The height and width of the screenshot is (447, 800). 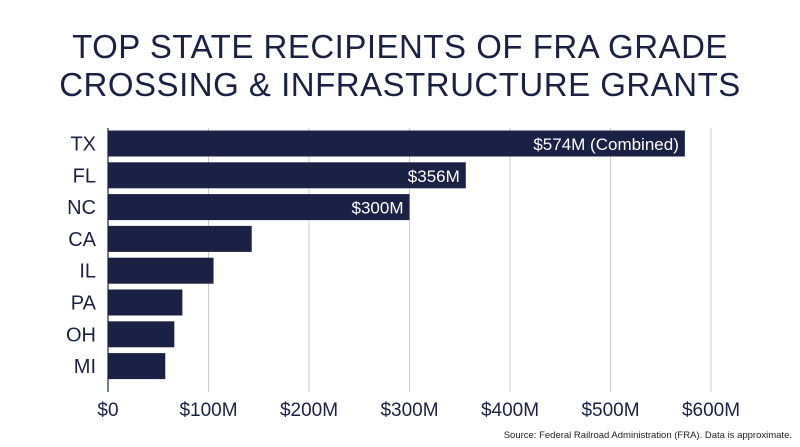 What do you see at coordinates (161, 270) in the screenshot?
I see `bar-il` at bounding box center [161, 270].